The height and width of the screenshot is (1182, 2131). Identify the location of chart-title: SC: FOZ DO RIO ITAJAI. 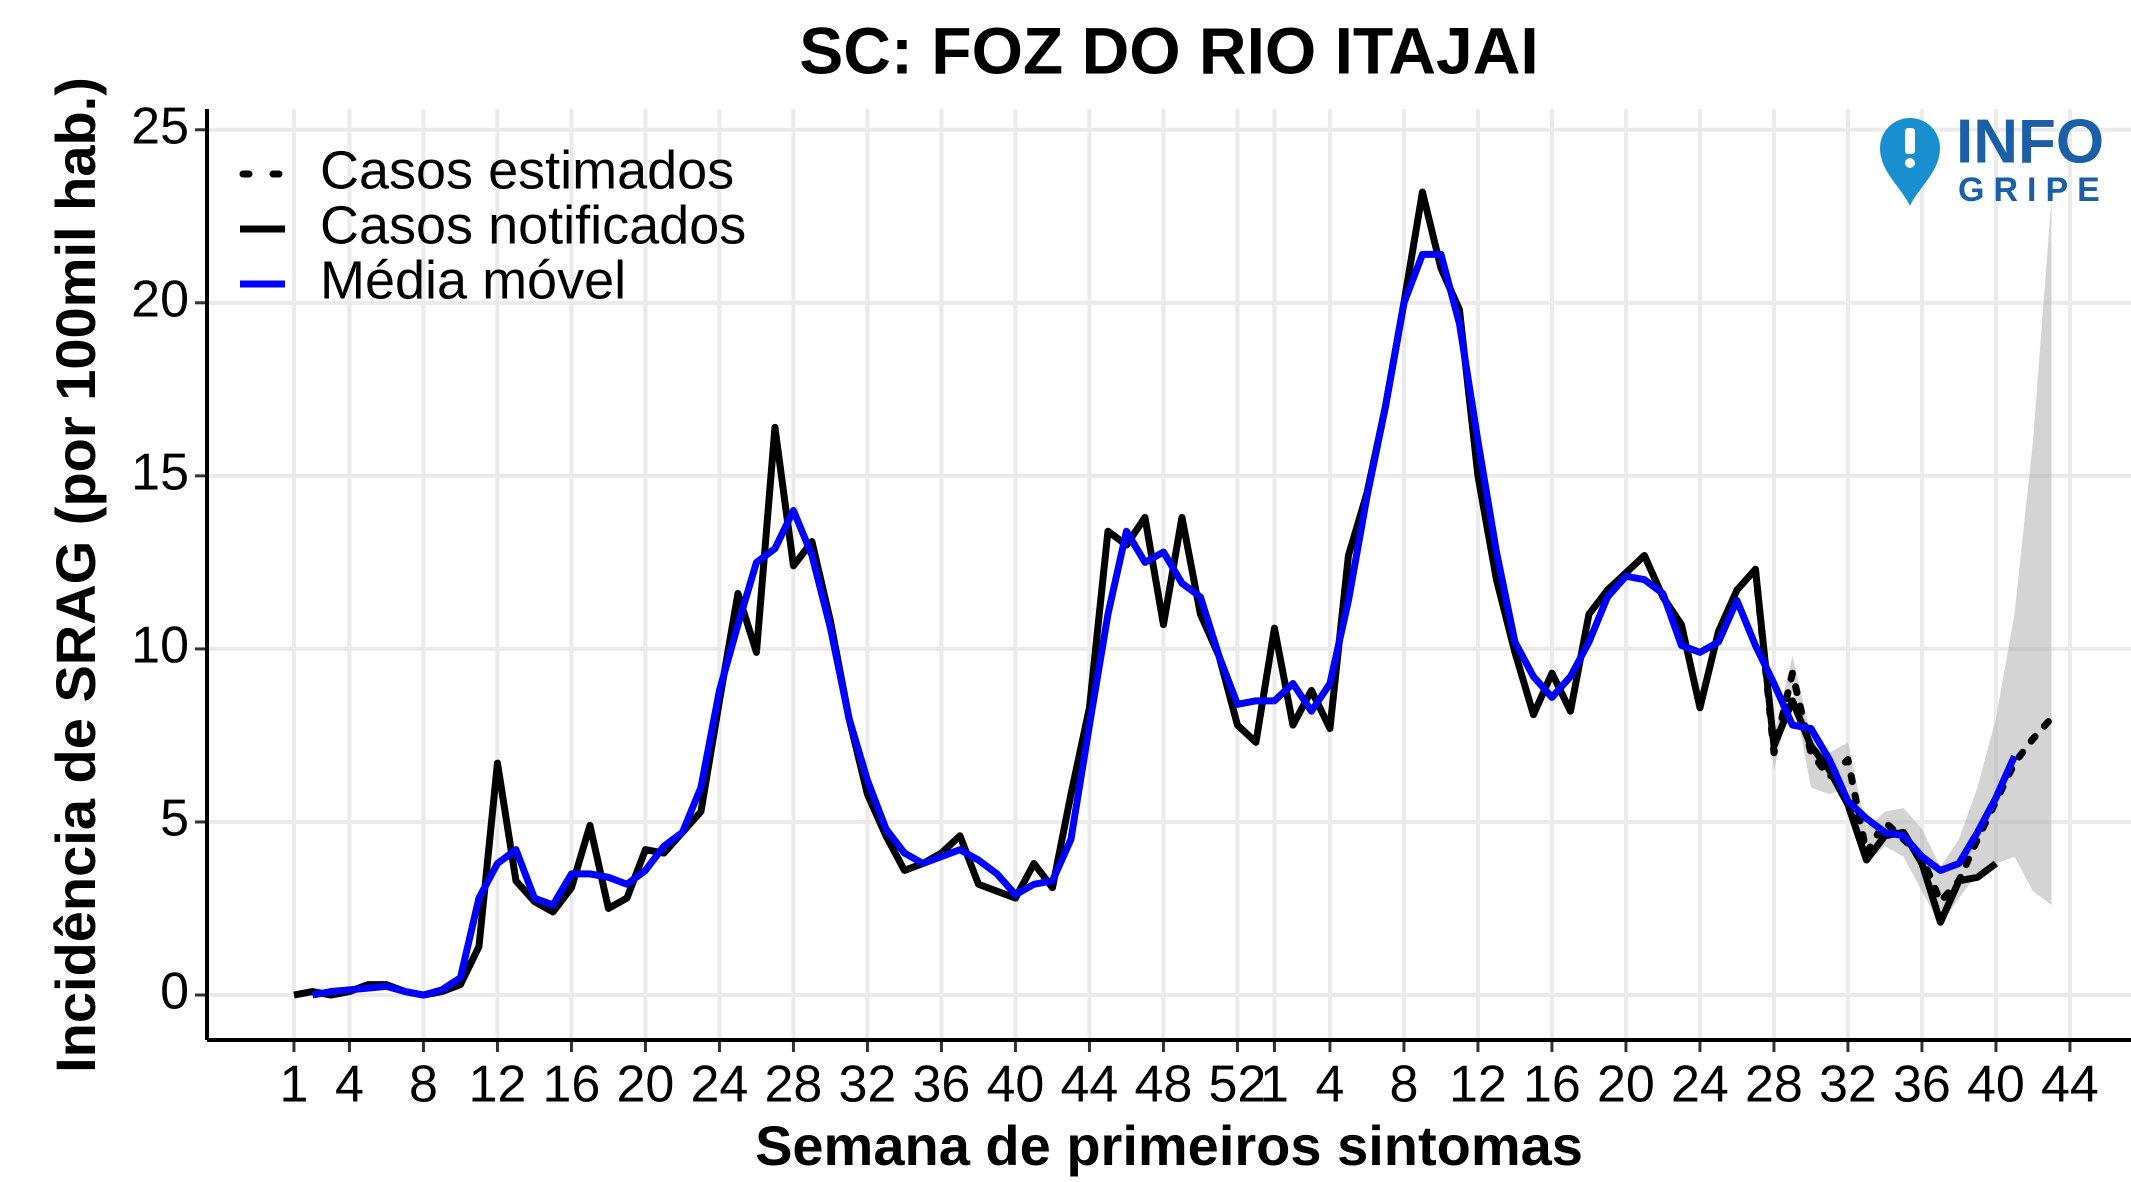
(1168, 50).